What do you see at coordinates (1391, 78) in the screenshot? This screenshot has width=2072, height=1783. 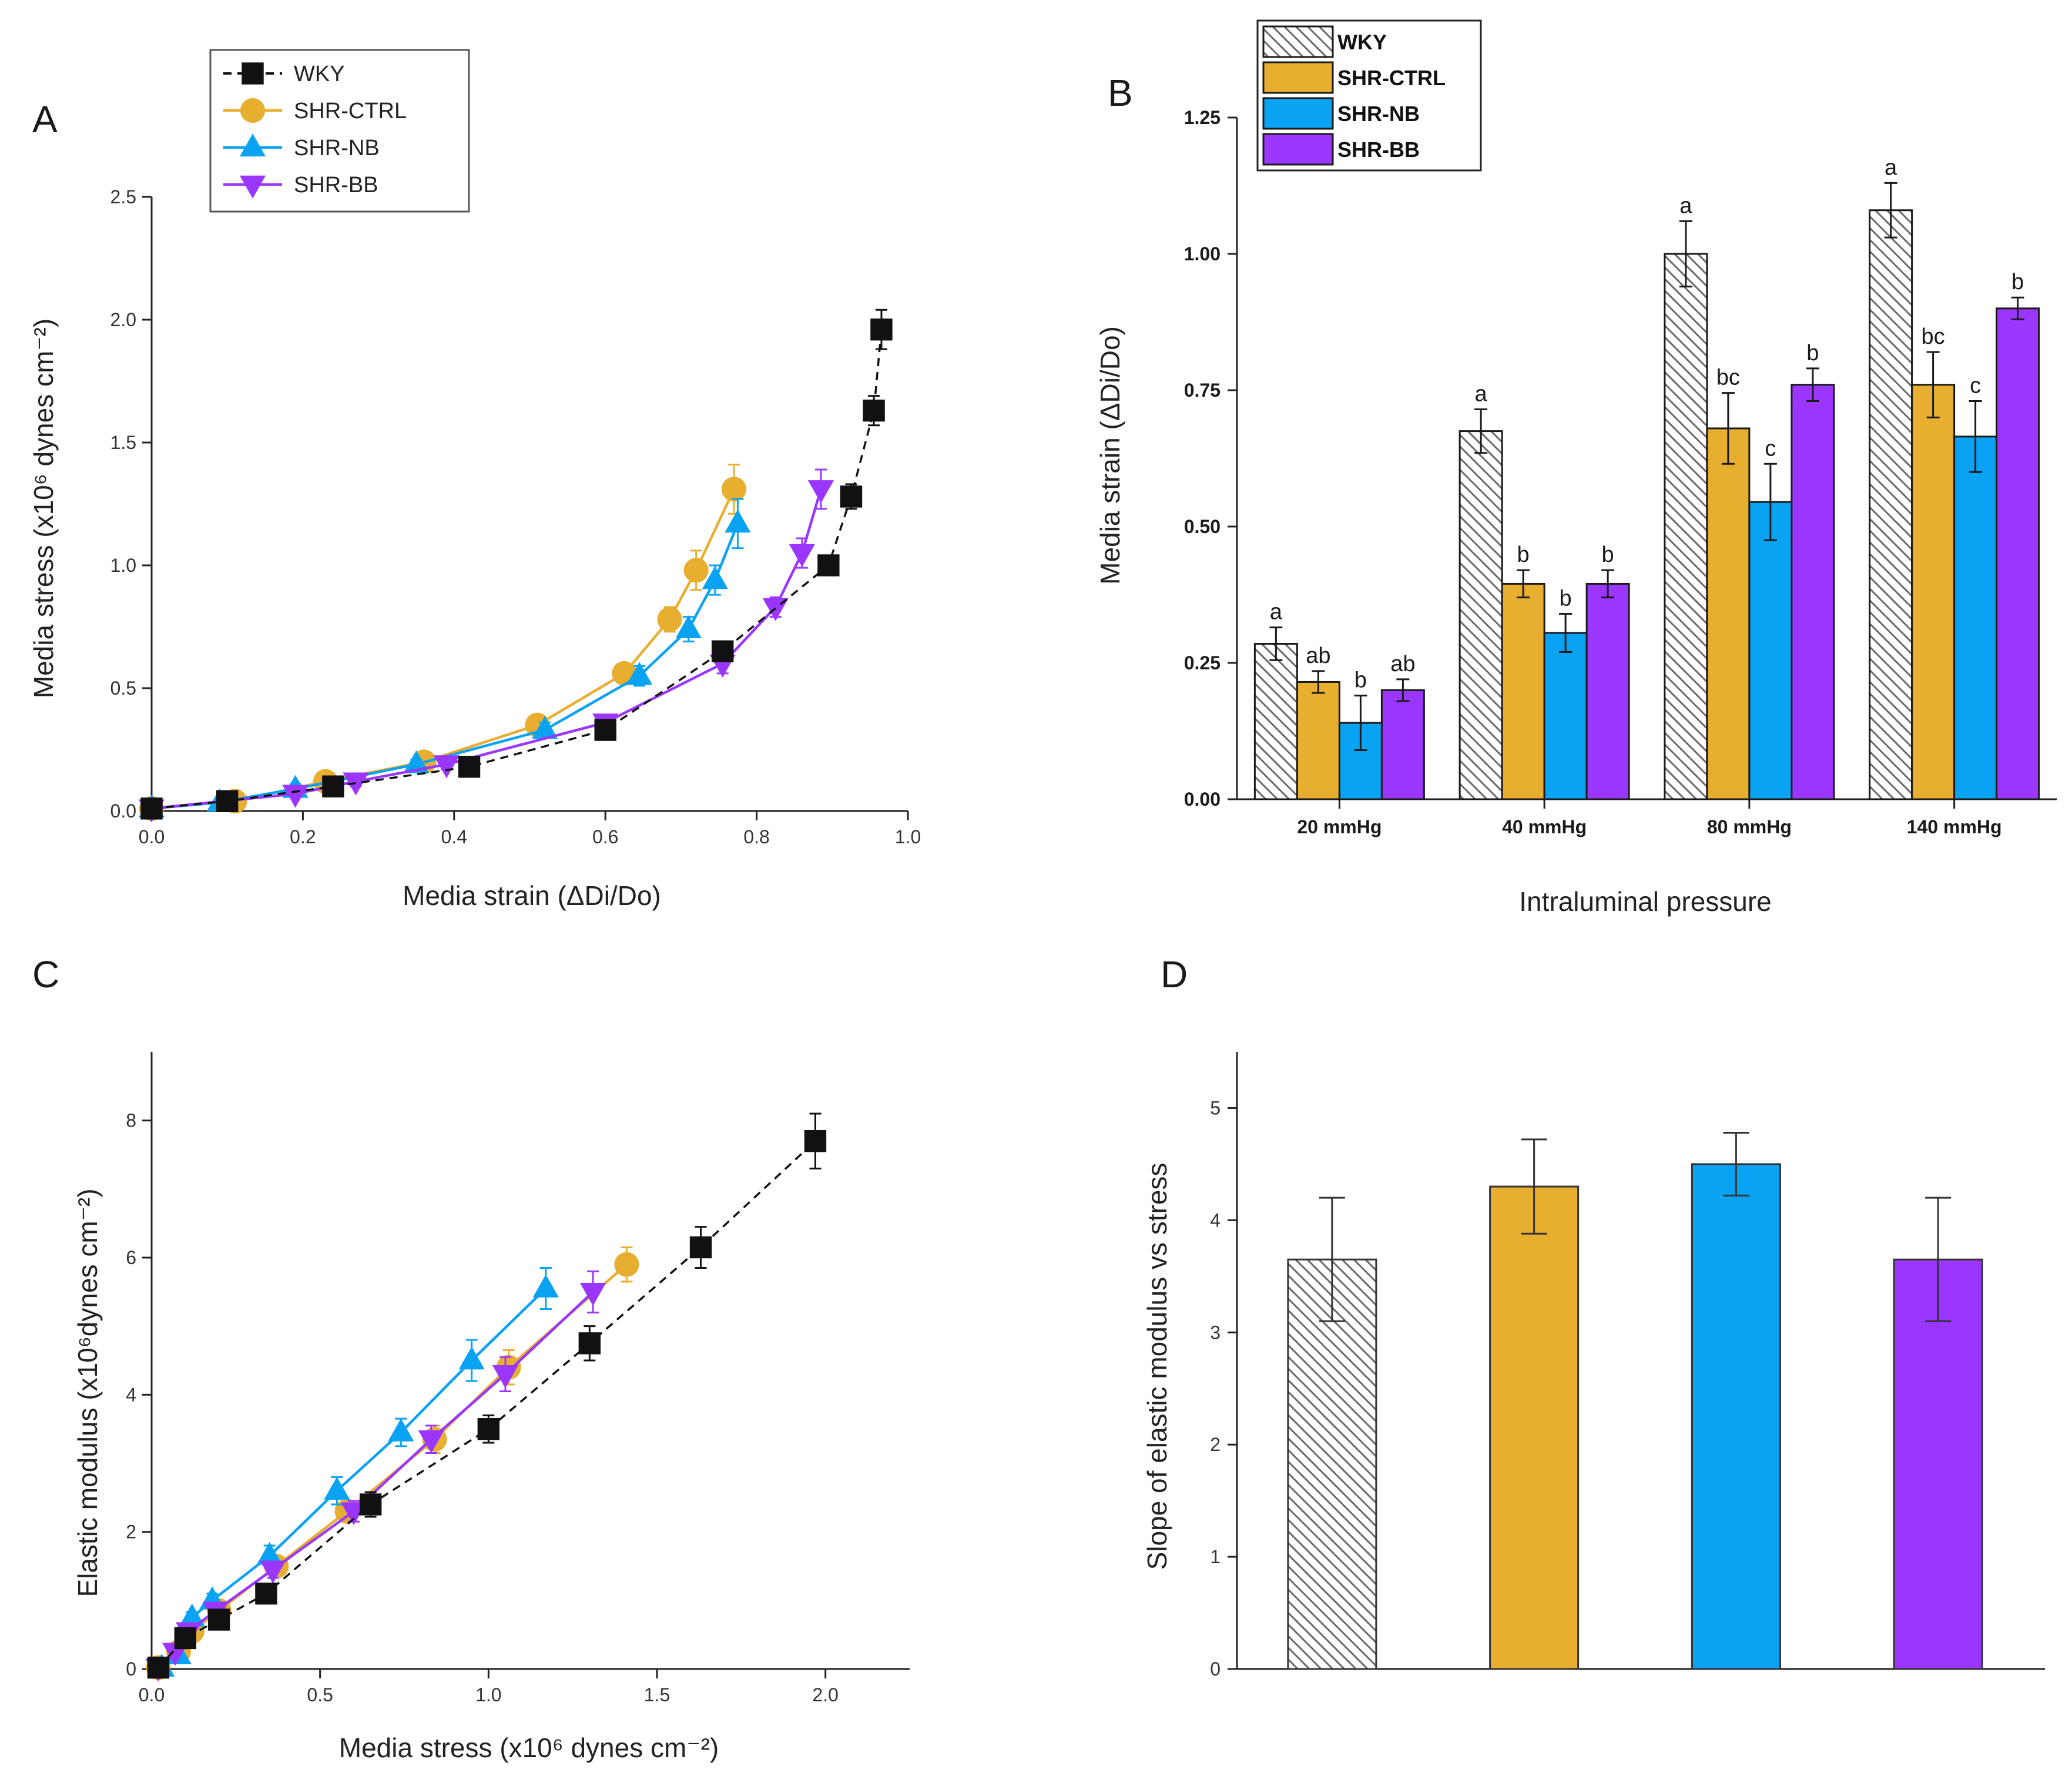 I see `panel-b-legend-label-shr-ctrl: SHR-CTRL` at bounding box center [1391, 78].